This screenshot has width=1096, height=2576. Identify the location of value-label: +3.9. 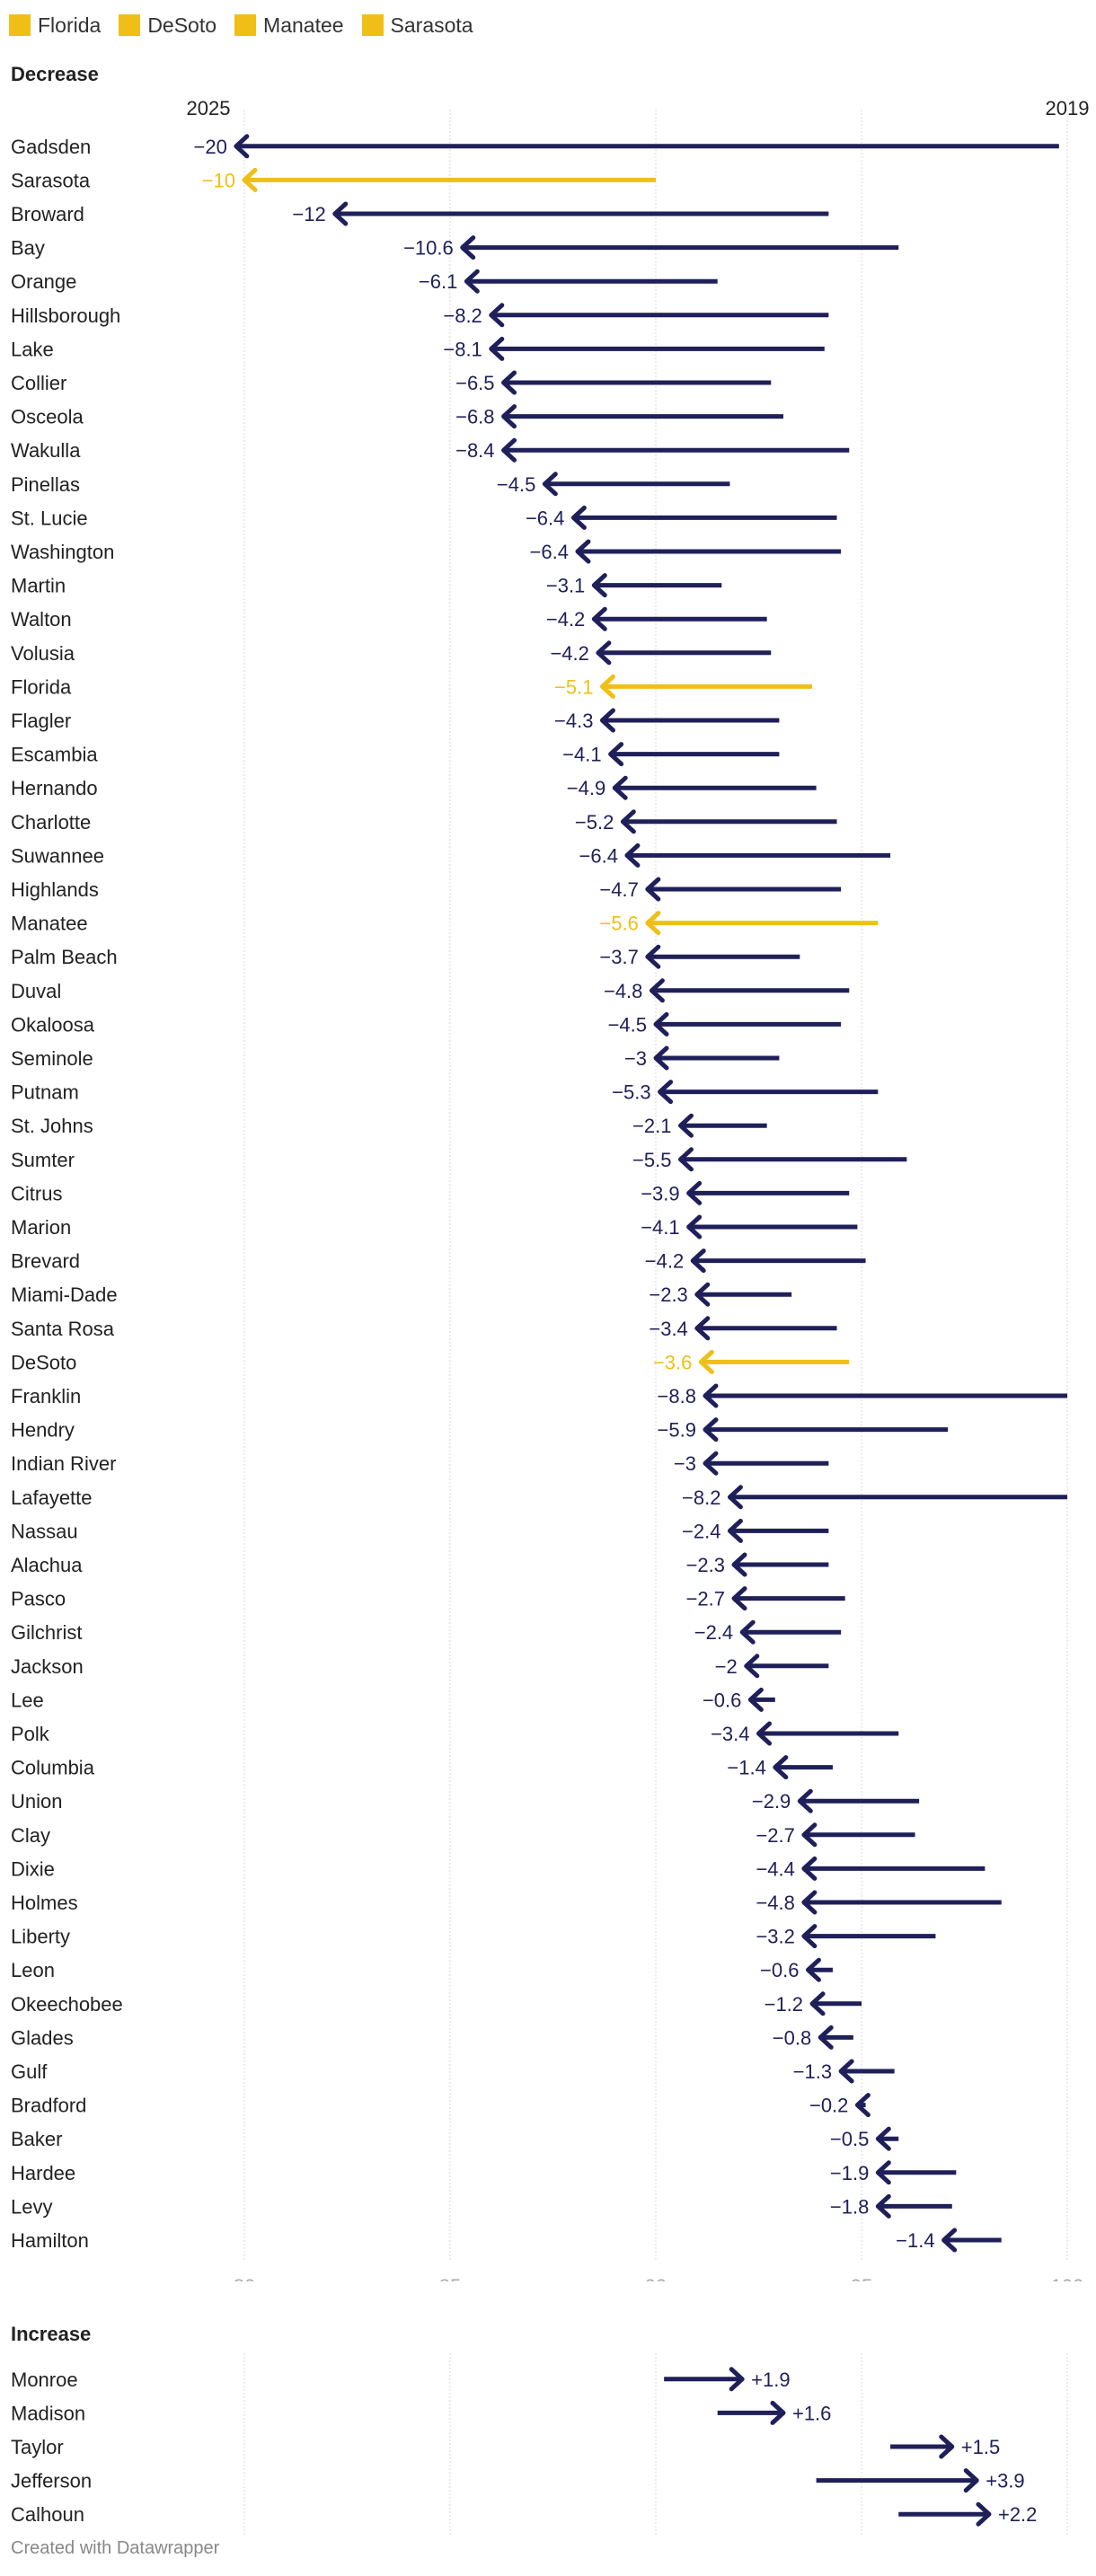
(1005, 2481).